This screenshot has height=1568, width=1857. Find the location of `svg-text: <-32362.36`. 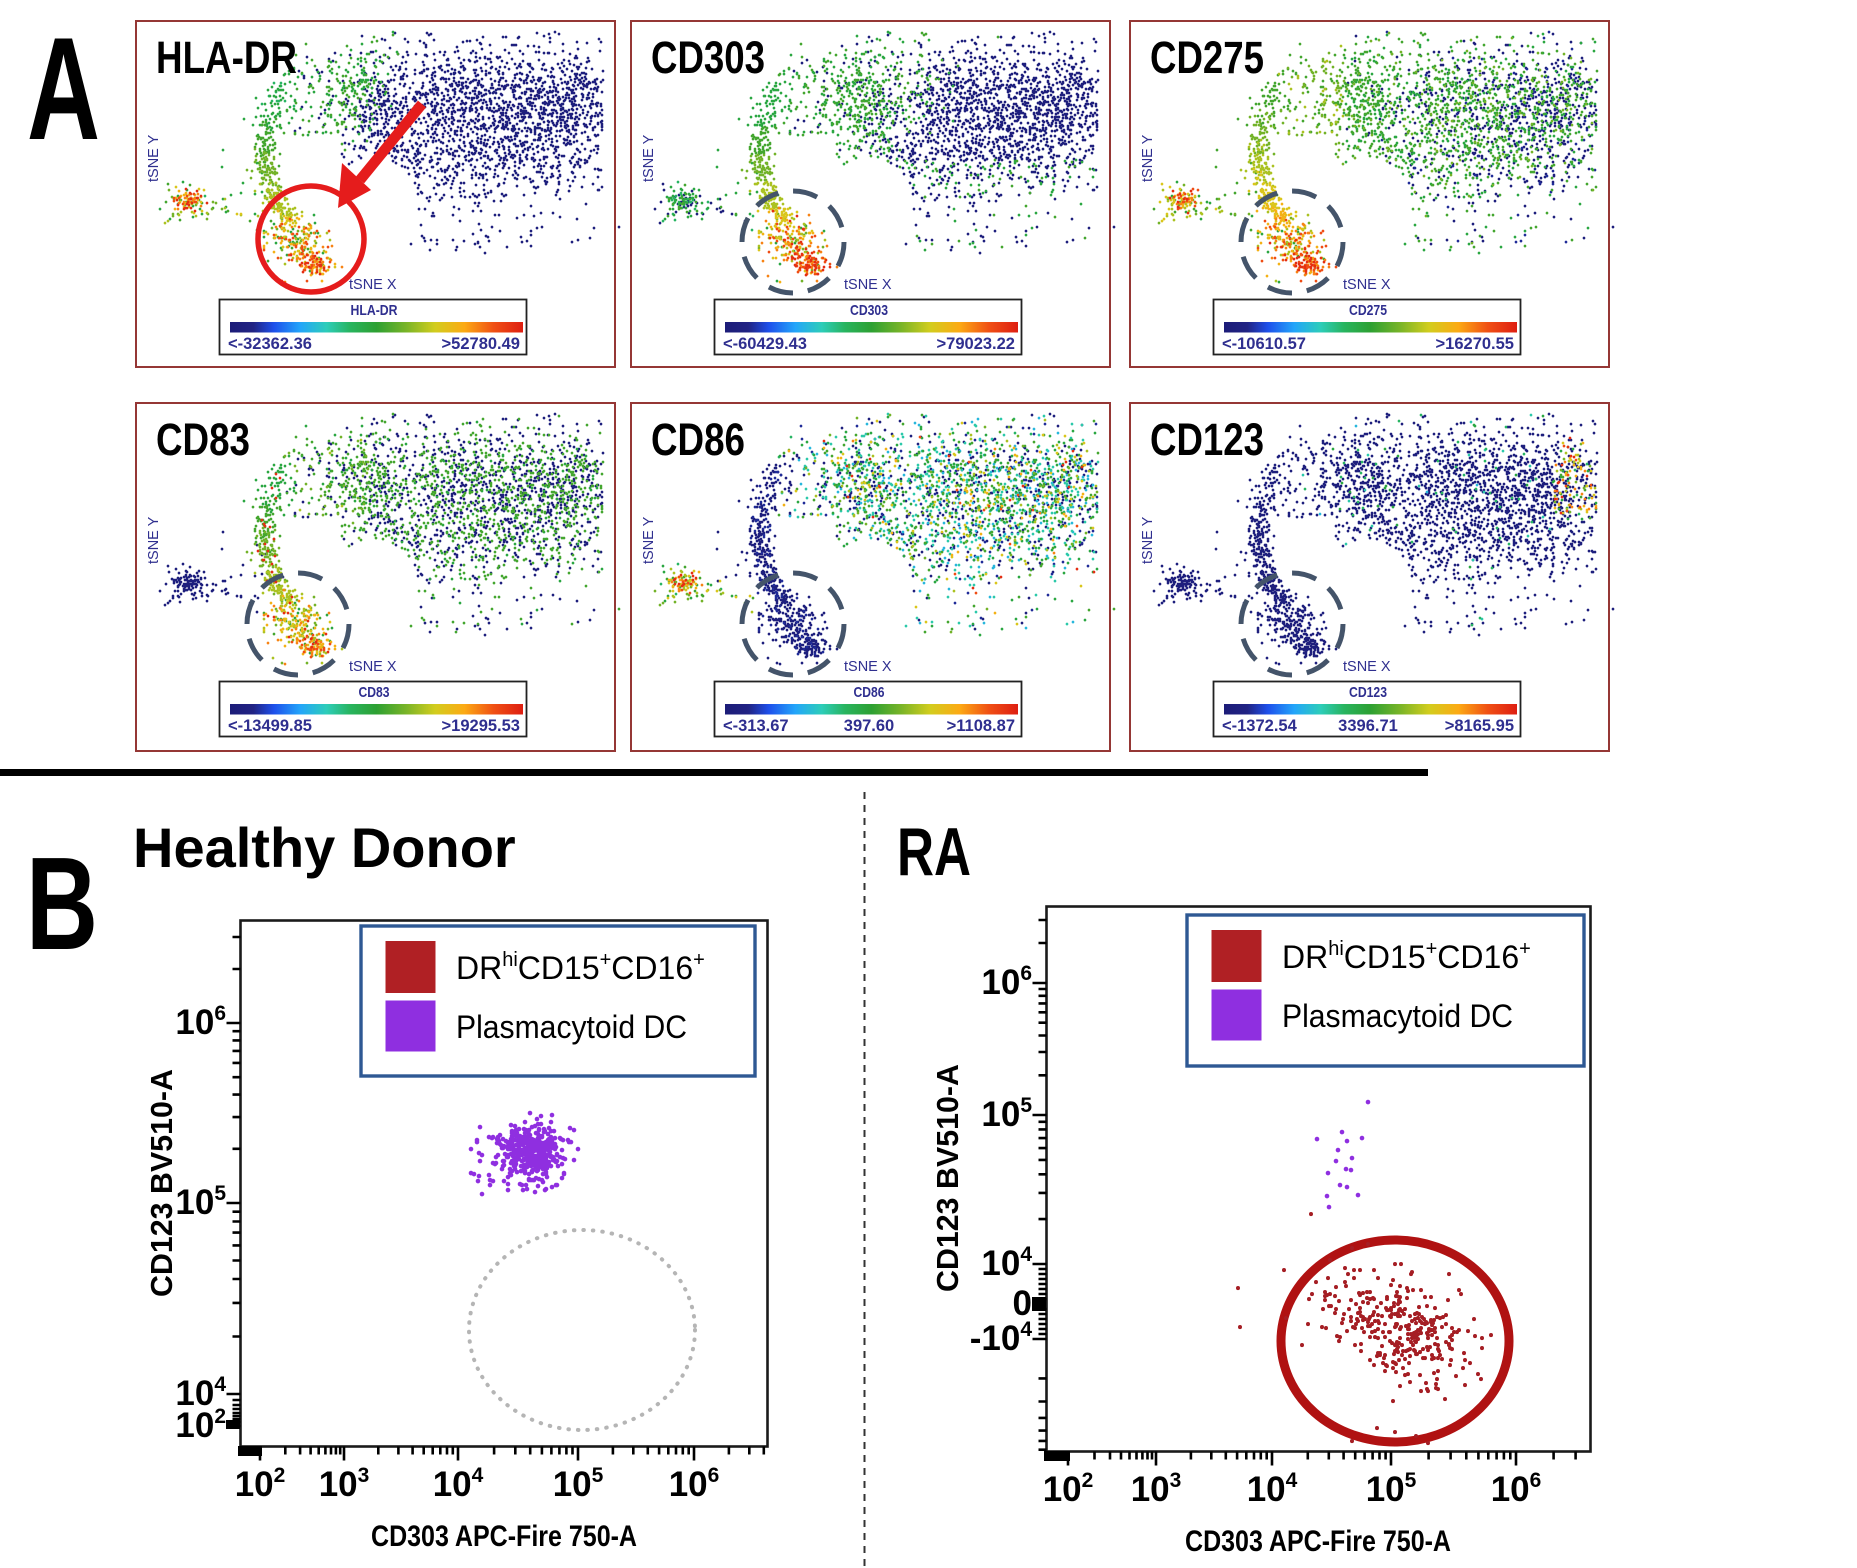

svg-text: <-32362.36 is located at coordinates (270, 344).